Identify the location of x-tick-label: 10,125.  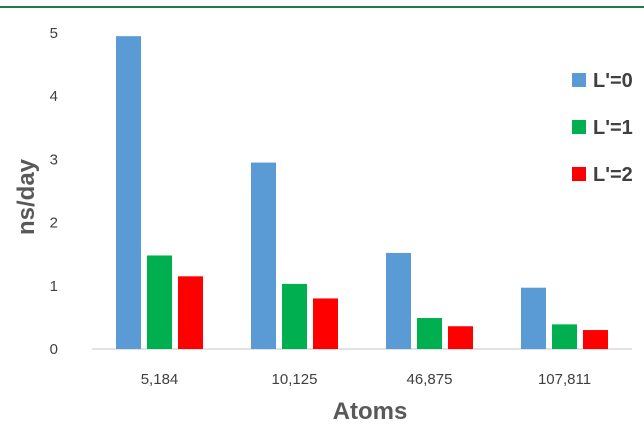
(295, 379).